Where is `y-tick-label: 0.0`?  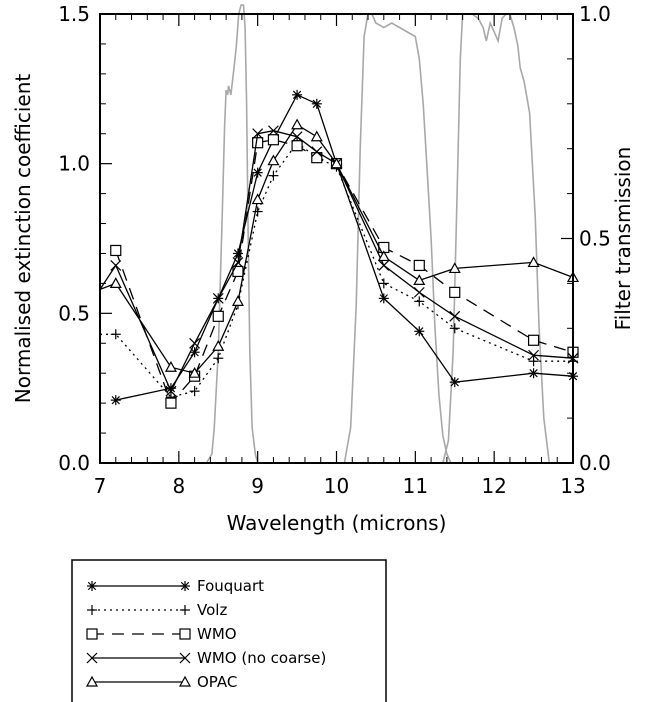 y-tick-label: 0.0 is located at coordinates (74, 463).